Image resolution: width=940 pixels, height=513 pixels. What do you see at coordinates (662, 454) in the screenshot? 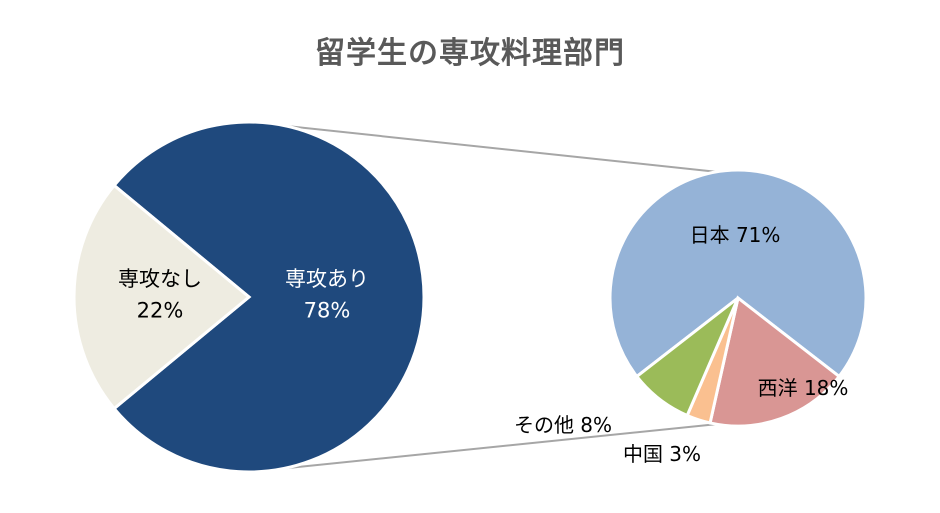
I see `detail-slice-label-2: 中国 3%` at bounding box center [662, 454].